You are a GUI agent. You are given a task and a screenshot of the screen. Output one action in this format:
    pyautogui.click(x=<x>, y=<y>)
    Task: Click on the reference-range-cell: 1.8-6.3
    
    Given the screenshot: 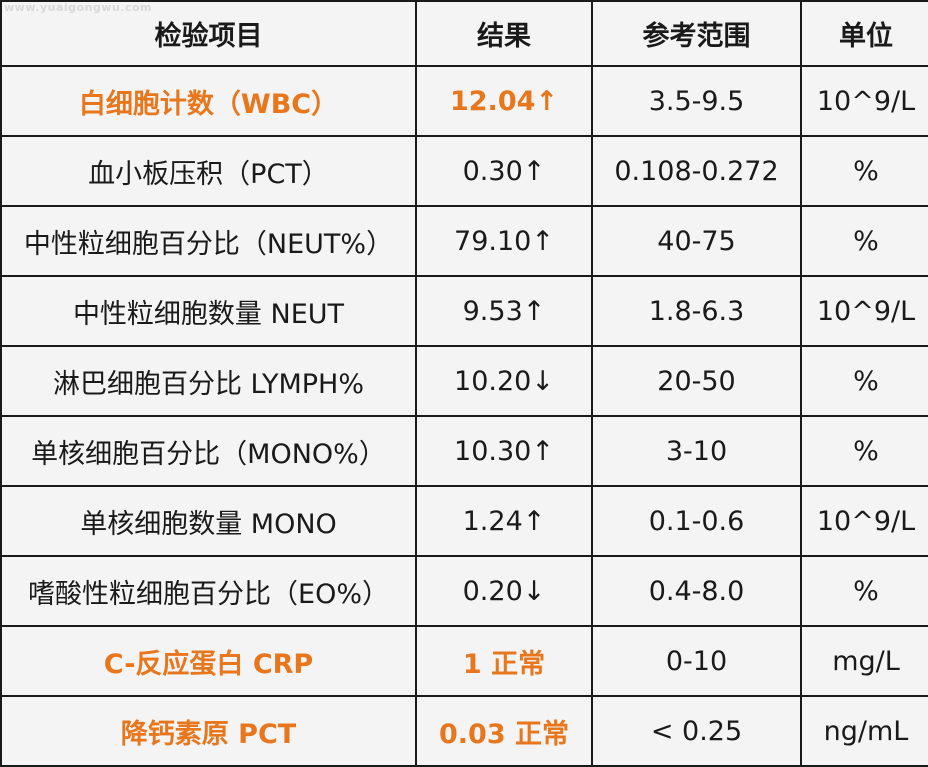 What is the action you would take?
    pyautogui.click(x=696, y=311)
    